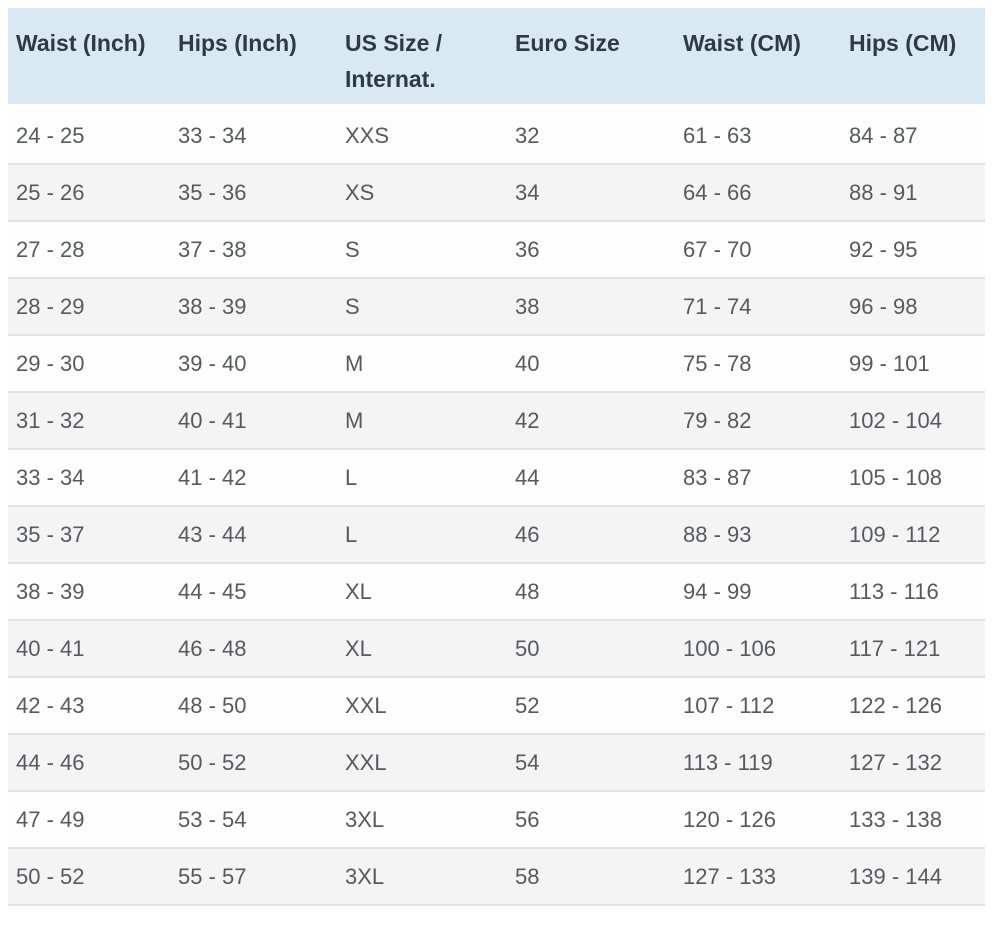 The image size is (1001, 939). What do you see at coordinates (90, 193) in the screenshot?
I see `table-cell-waist-inch: 25 - 26` at bounding box center [90, 193].